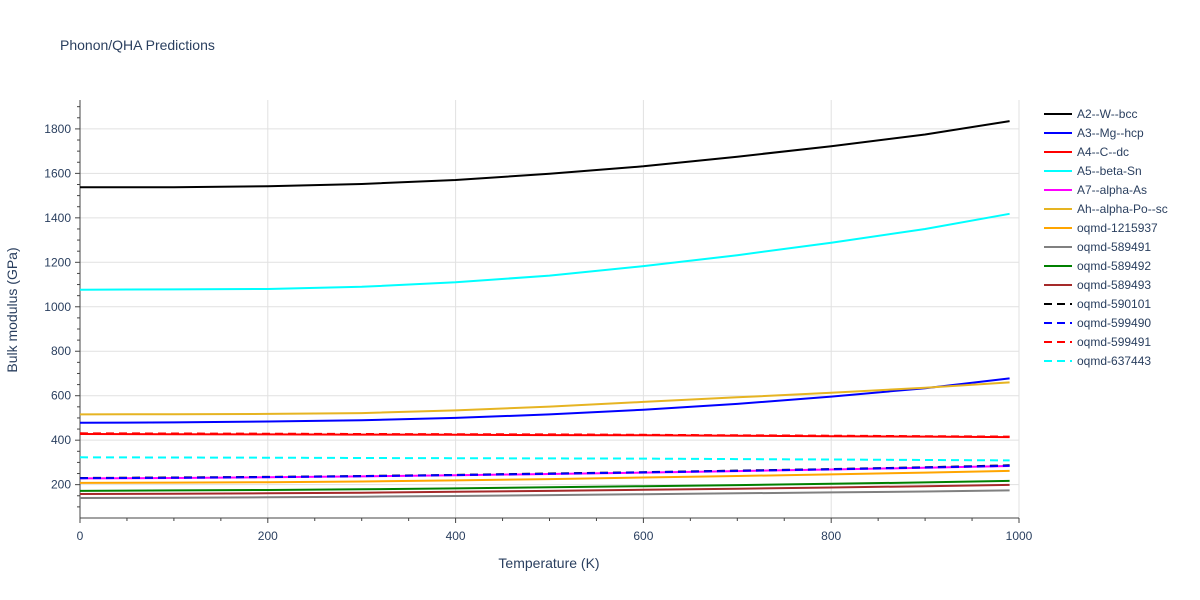 This screenshot has height=600, width=1200. I want to click on y-tick-label: 1200, so click(57, 262).